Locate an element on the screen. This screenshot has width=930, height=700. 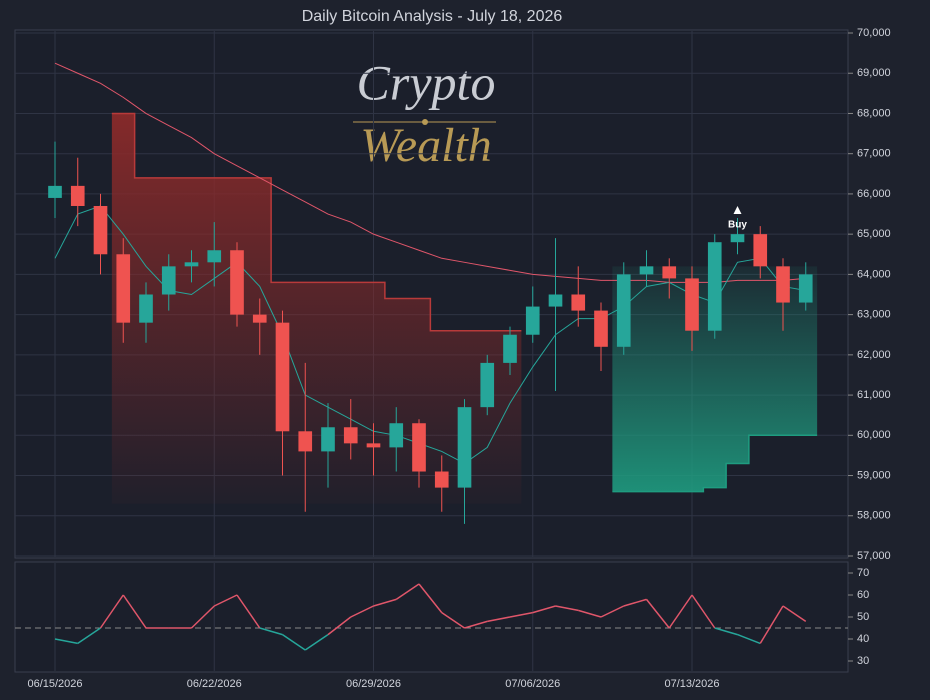
buy-label: Buy is located at coordinates (737, 225).